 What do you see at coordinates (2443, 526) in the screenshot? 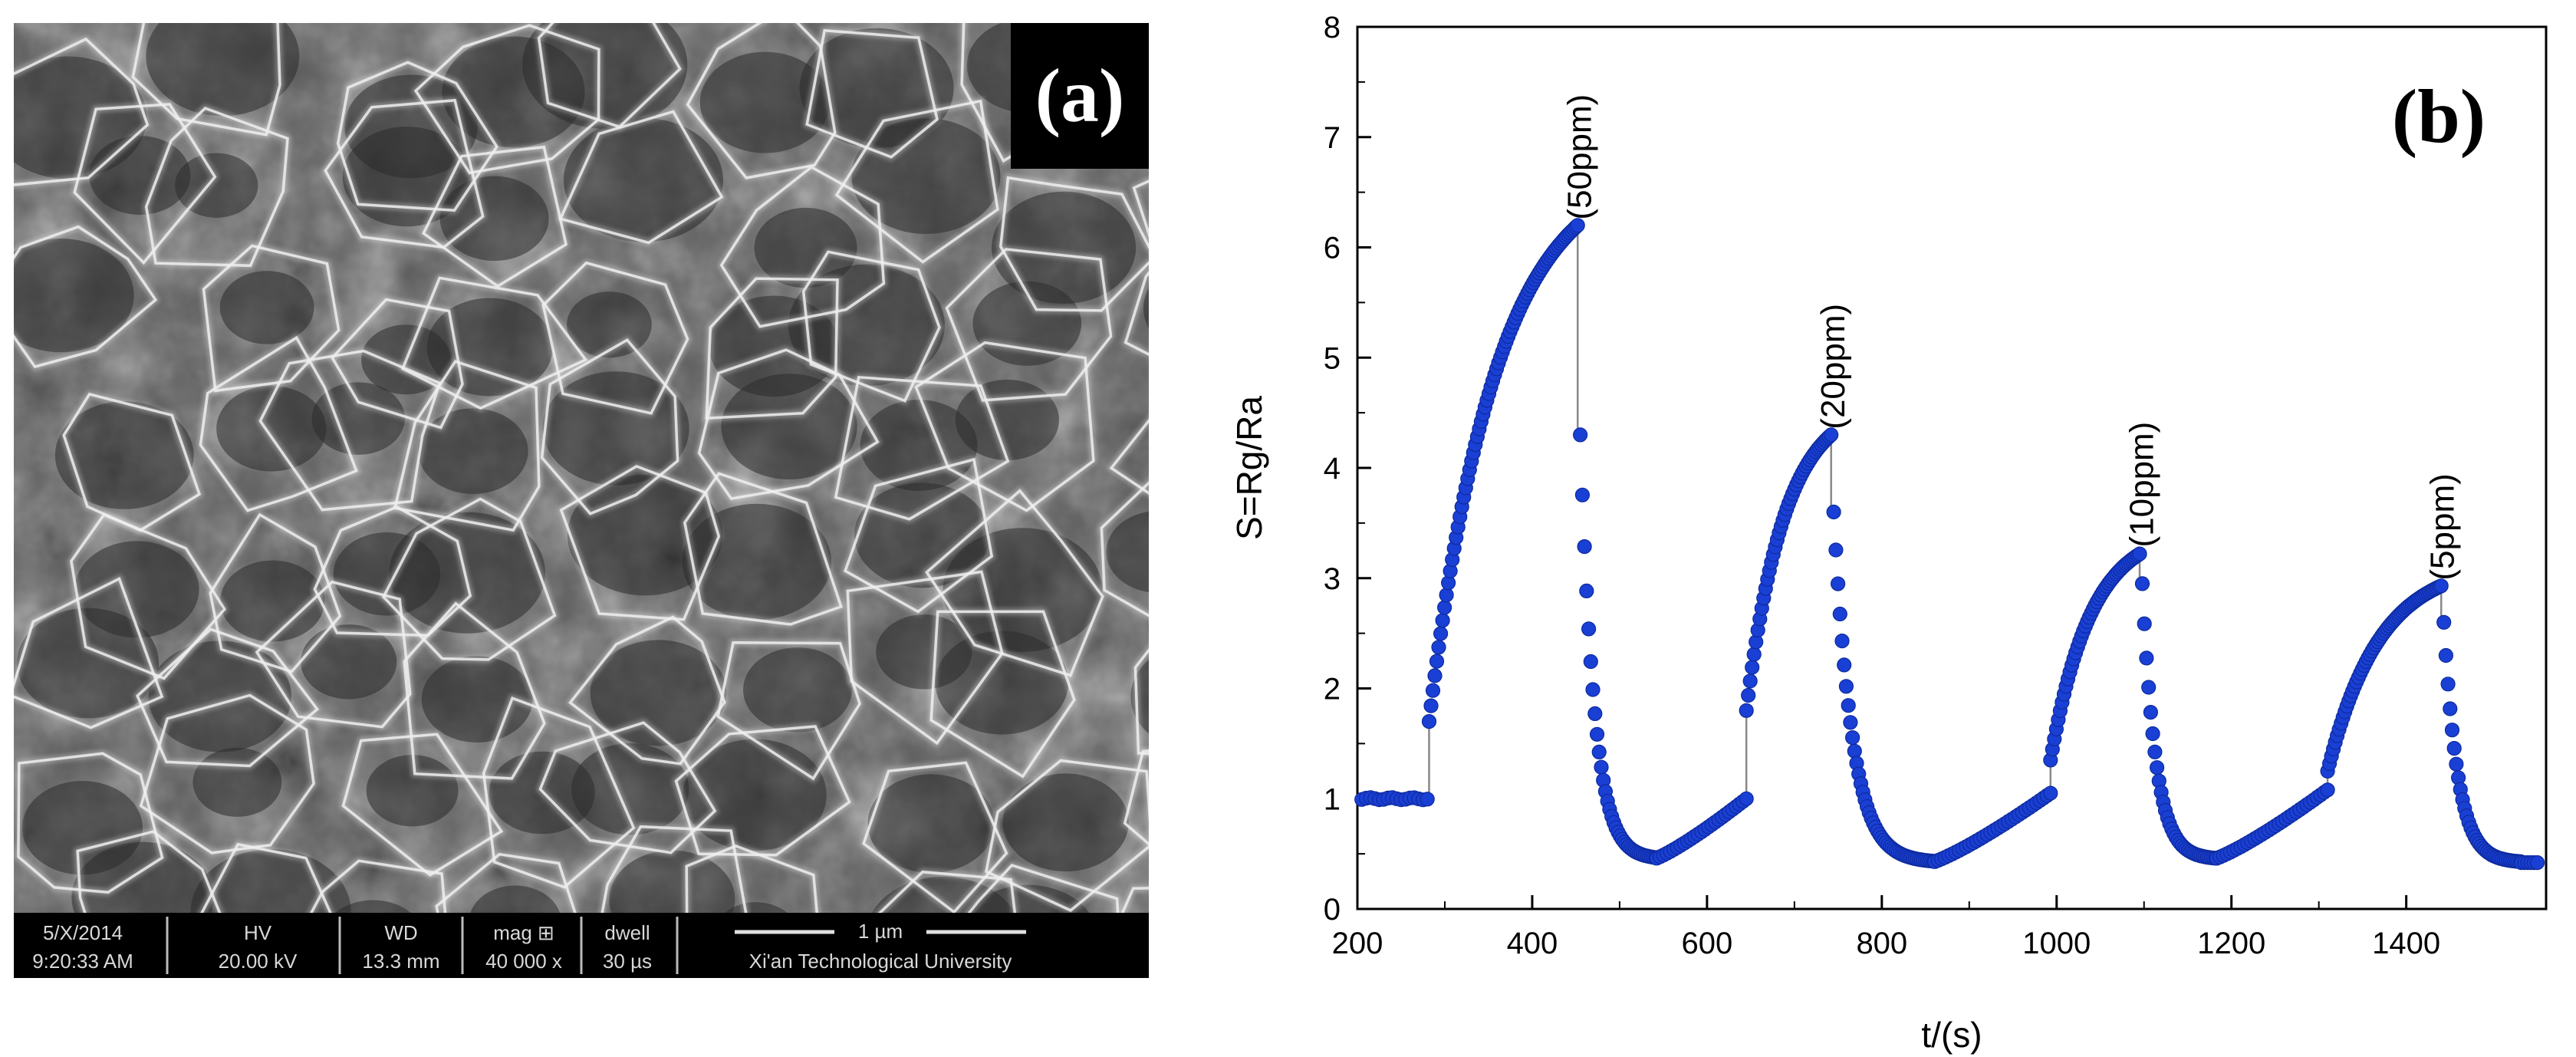
I see `concentration-label: (5ppm)` at bounding box center [2443, 526].